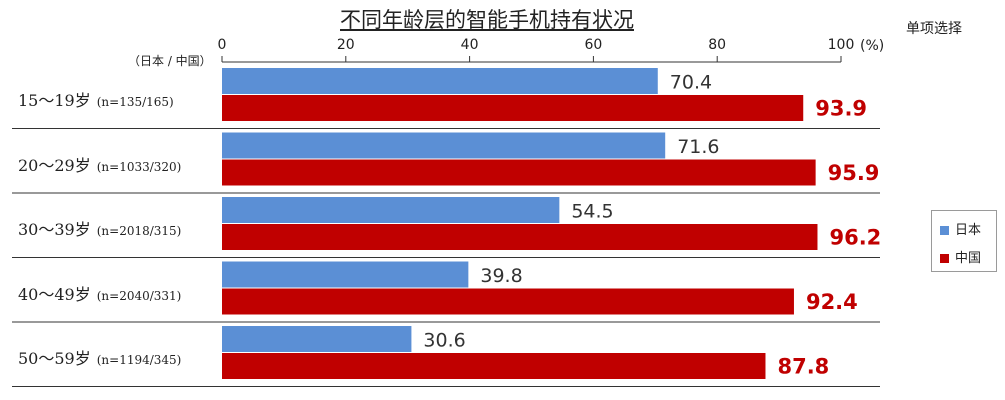 This screenshot has width=1005, height=400. What do you see at coordinates (968, 258) in the screenshot?
I see `legend-label-china: 中国` at bounding box center [968, 258].